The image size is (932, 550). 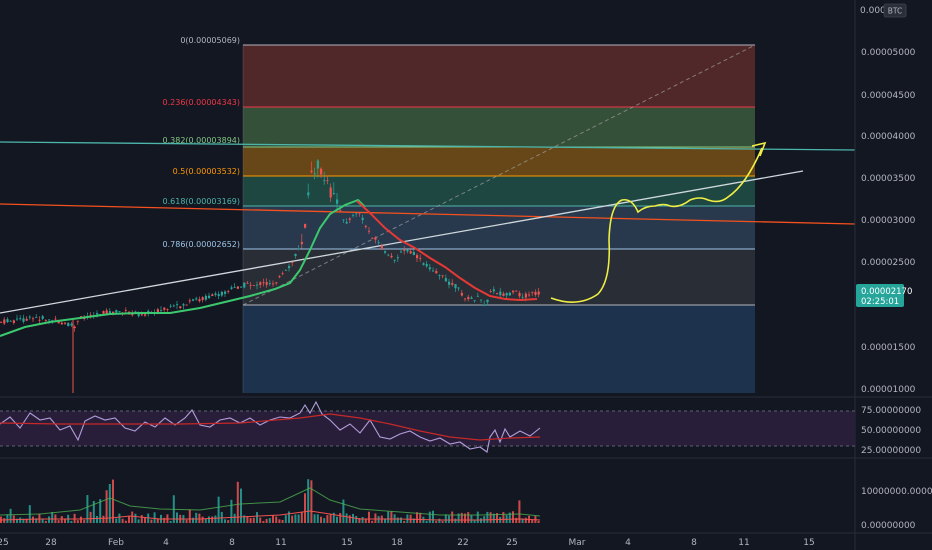 What do you see at coordinates (166, 543) in the screenshot?
I see `time-axis-label: 4` at bounding box center [166, 543].